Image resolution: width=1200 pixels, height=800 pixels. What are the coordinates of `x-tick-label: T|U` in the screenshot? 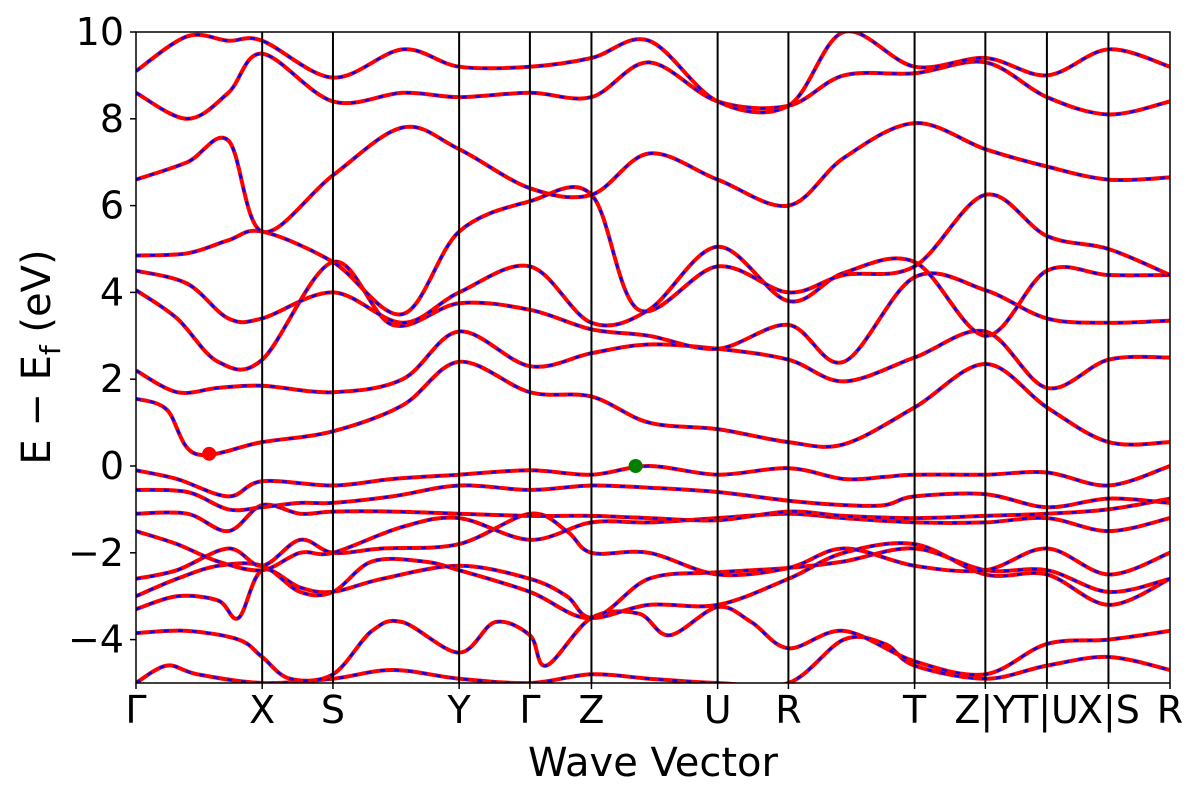 It's located at (1046, 710).